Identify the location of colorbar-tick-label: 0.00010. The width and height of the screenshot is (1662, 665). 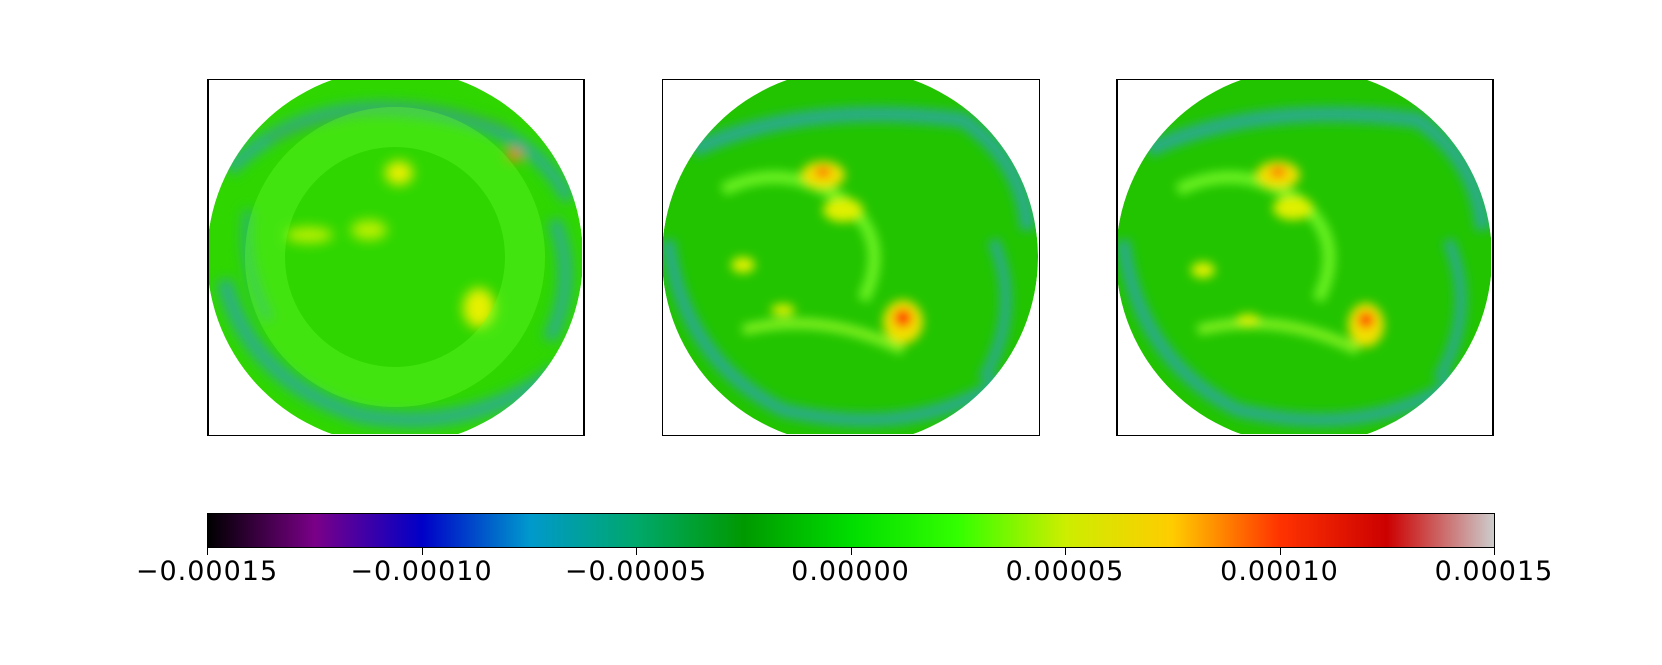
(1279, 571).